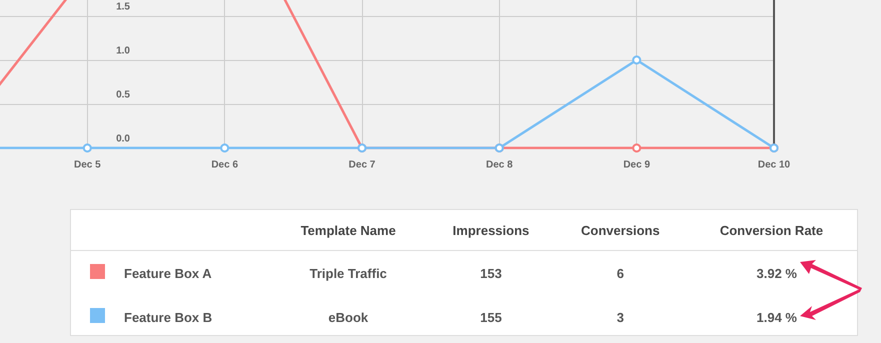 This screenshot has height=343, width=881. I want to click on text: 1.94 %, so click(776, 317).